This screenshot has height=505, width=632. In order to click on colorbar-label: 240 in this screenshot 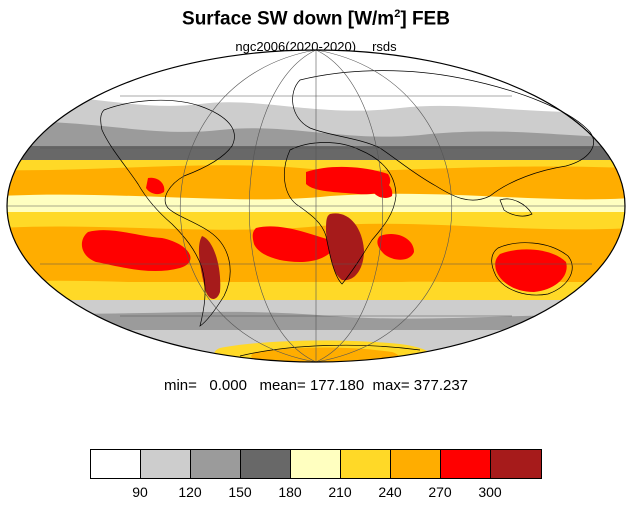, I will do `click(390, 492)`.